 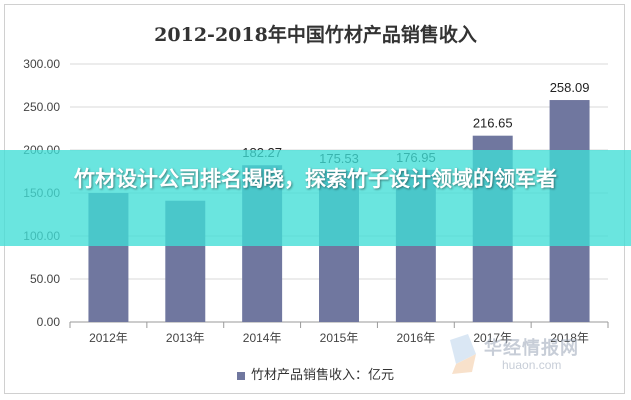 What do you see at coordinates (569, 338) in the screenshot?
I see `x-tick-label: 2018年` at bounding box center [569, 338].